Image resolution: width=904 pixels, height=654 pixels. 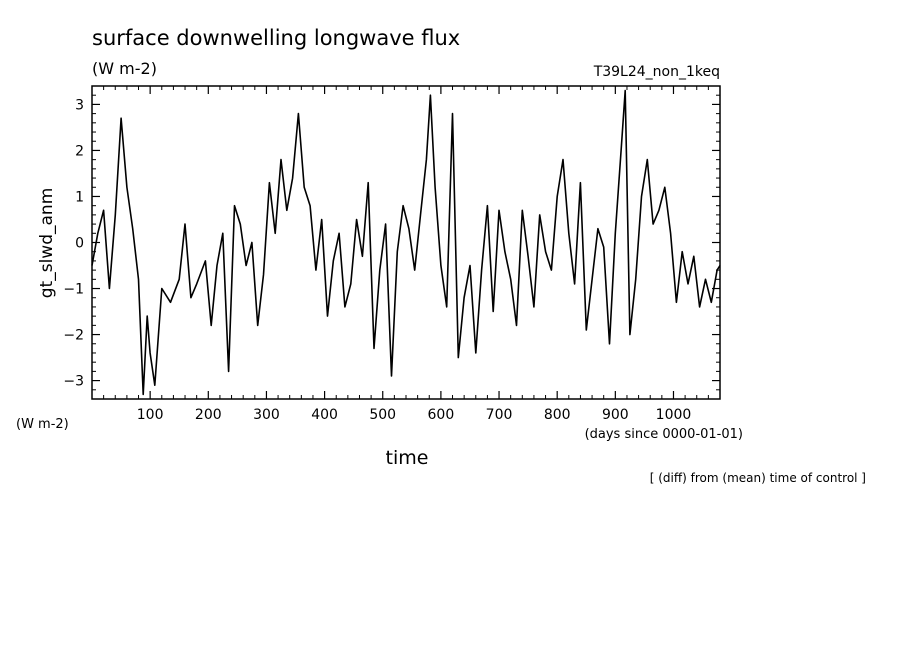 What do you see at coordinates (79, 151) in the screenshot?
I see `y-tick-label: 2` at bounding box center [79, 151].